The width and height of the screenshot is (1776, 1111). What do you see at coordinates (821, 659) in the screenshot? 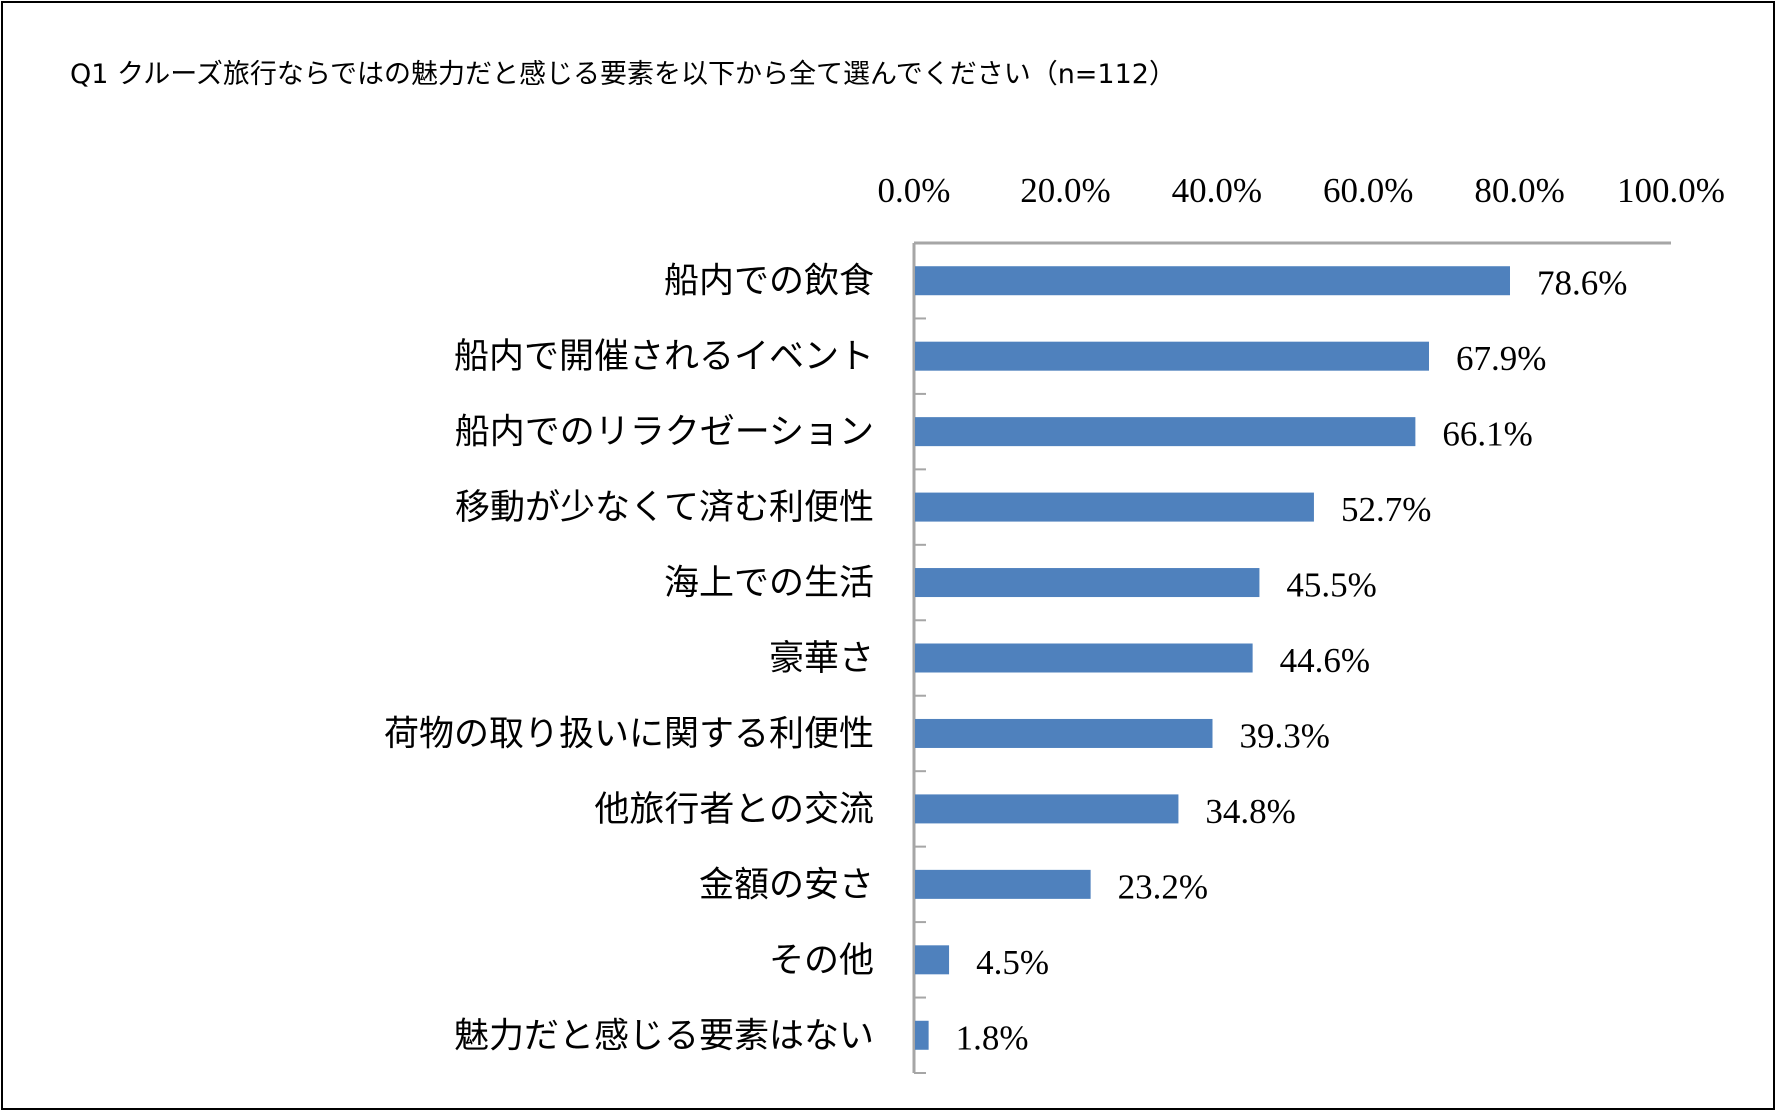
I see `category-label: 豪華さ` at bounding box center [821, 659].